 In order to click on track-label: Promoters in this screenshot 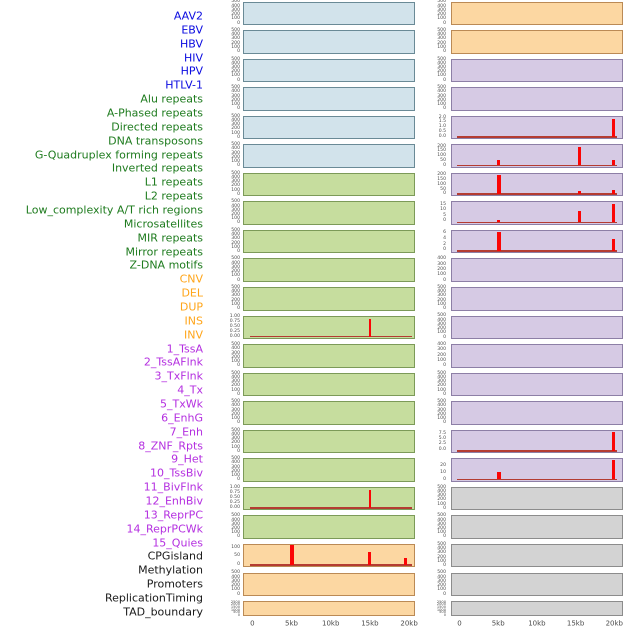, I will do `click(174, 584)`.